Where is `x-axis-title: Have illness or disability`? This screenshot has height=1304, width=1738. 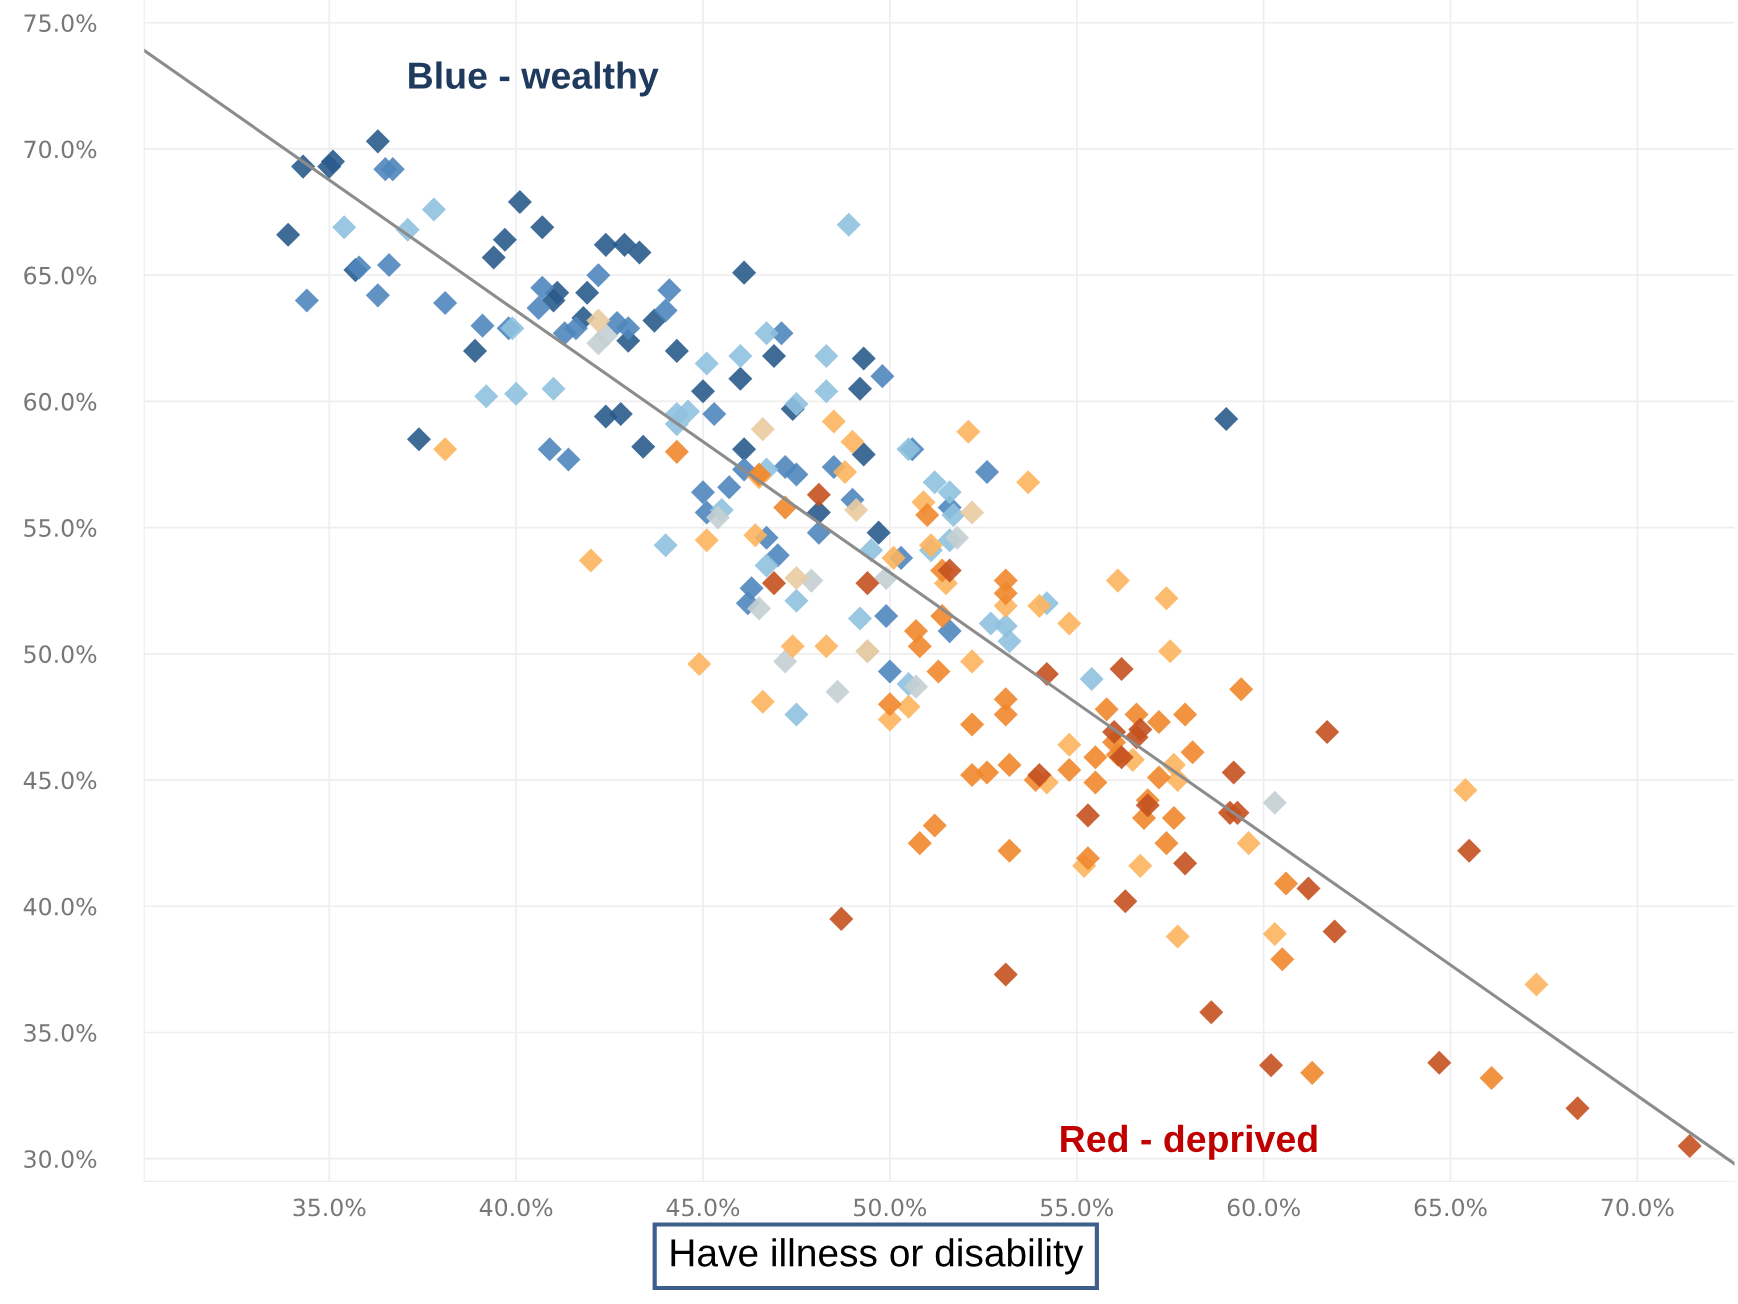
x-axis-title: Have illness or disability is located at coordinates (877, 1256).